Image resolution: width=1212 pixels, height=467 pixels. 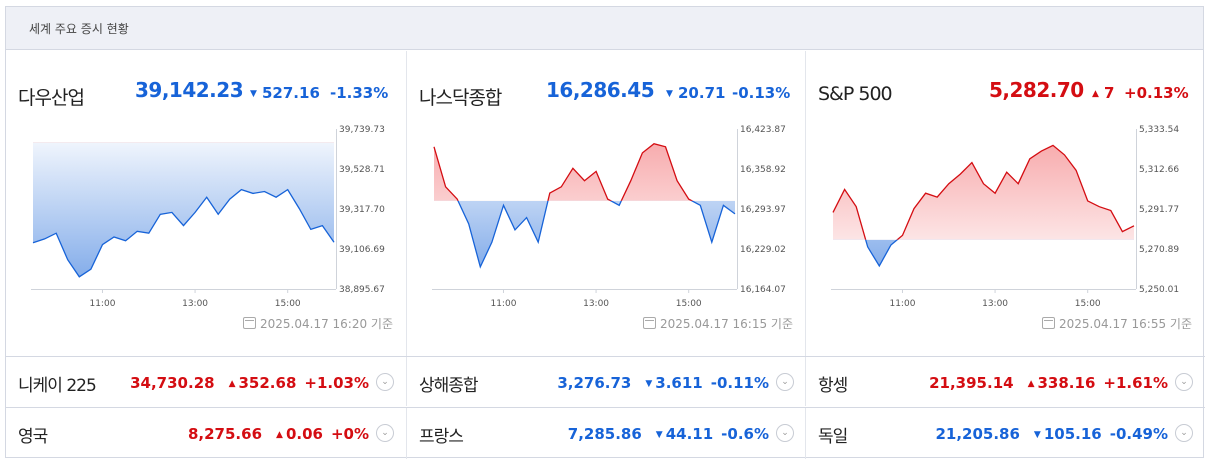 I want to click on y-tick-label: 5,270.89, so click(x=1159, y=250).